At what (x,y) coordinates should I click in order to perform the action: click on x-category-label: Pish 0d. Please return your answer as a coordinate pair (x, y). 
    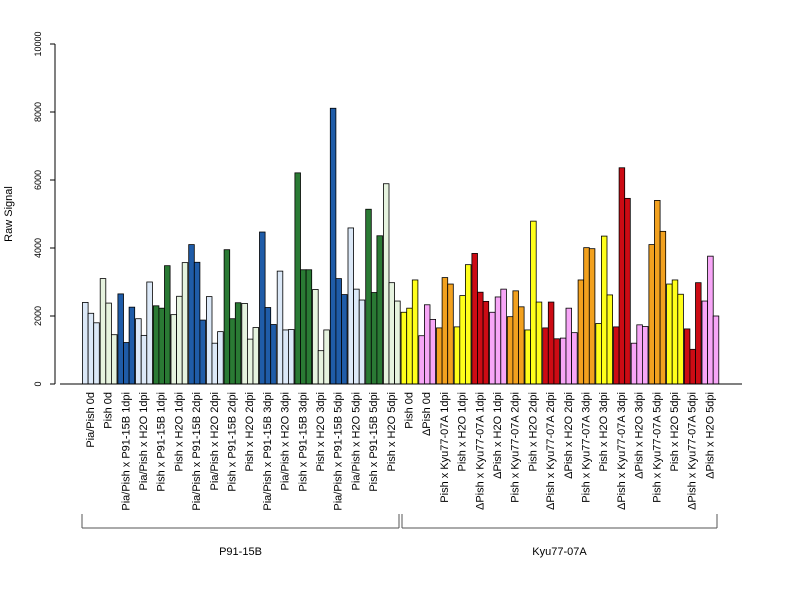
    Looking at the image, I should click on (410, 410).